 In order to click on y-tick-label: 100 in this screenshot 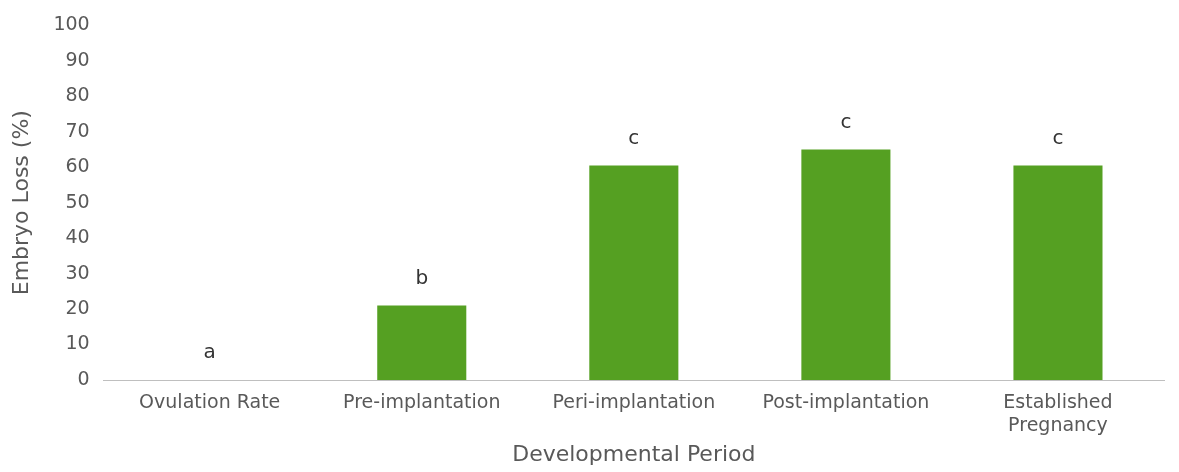, I will do `click(71, 23)`.